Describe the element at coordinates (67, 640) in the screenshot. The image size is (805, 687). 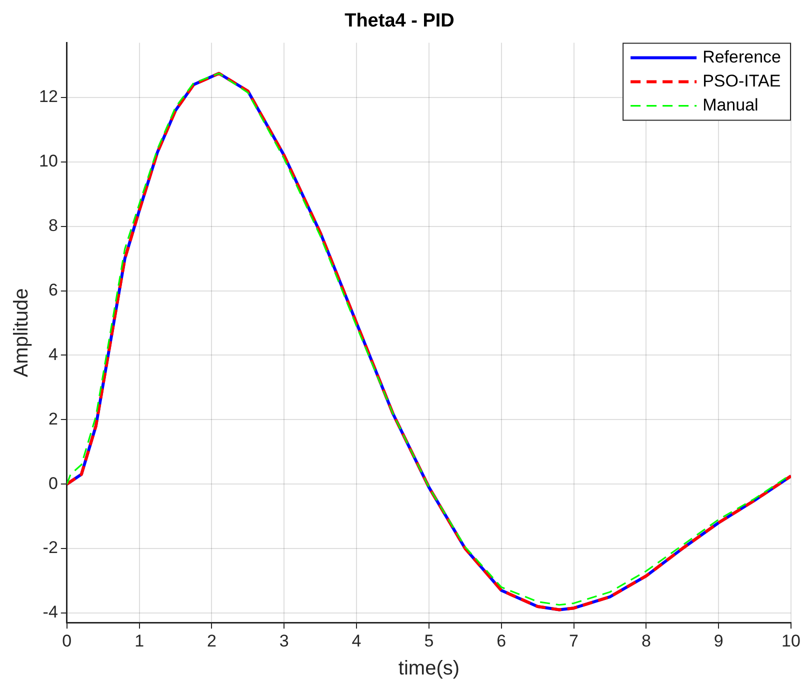
I see `x-tick-label: 0` at that location.